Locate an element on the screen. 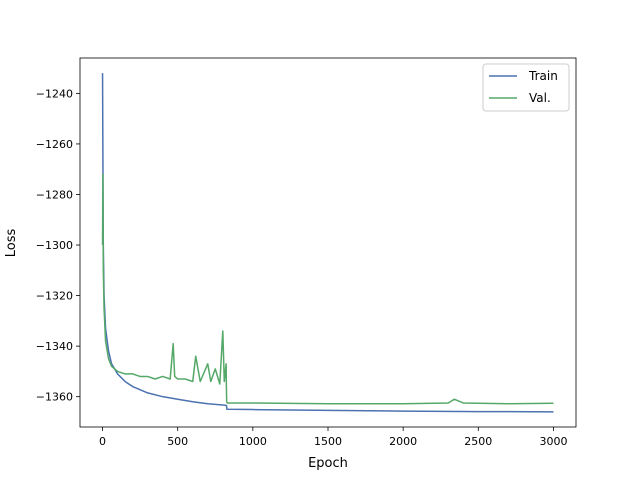 The height and width of the screenshot is (480, 640). y-tick-label: −1260 is located at coordinates (54, 144).